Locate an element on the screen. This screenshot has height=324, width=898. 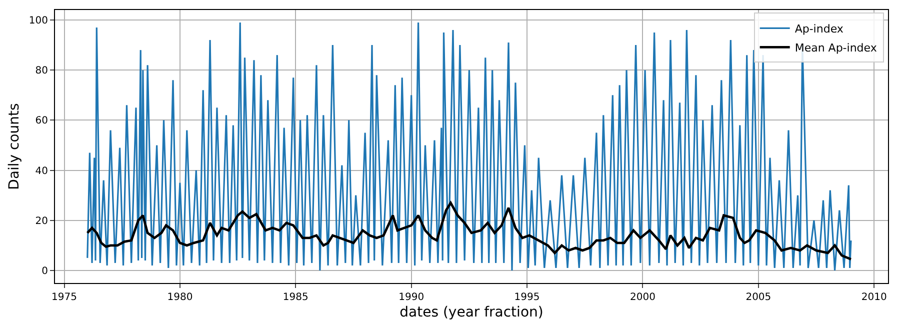
y-tick-label: 60 is located at coordinates (41, 121).